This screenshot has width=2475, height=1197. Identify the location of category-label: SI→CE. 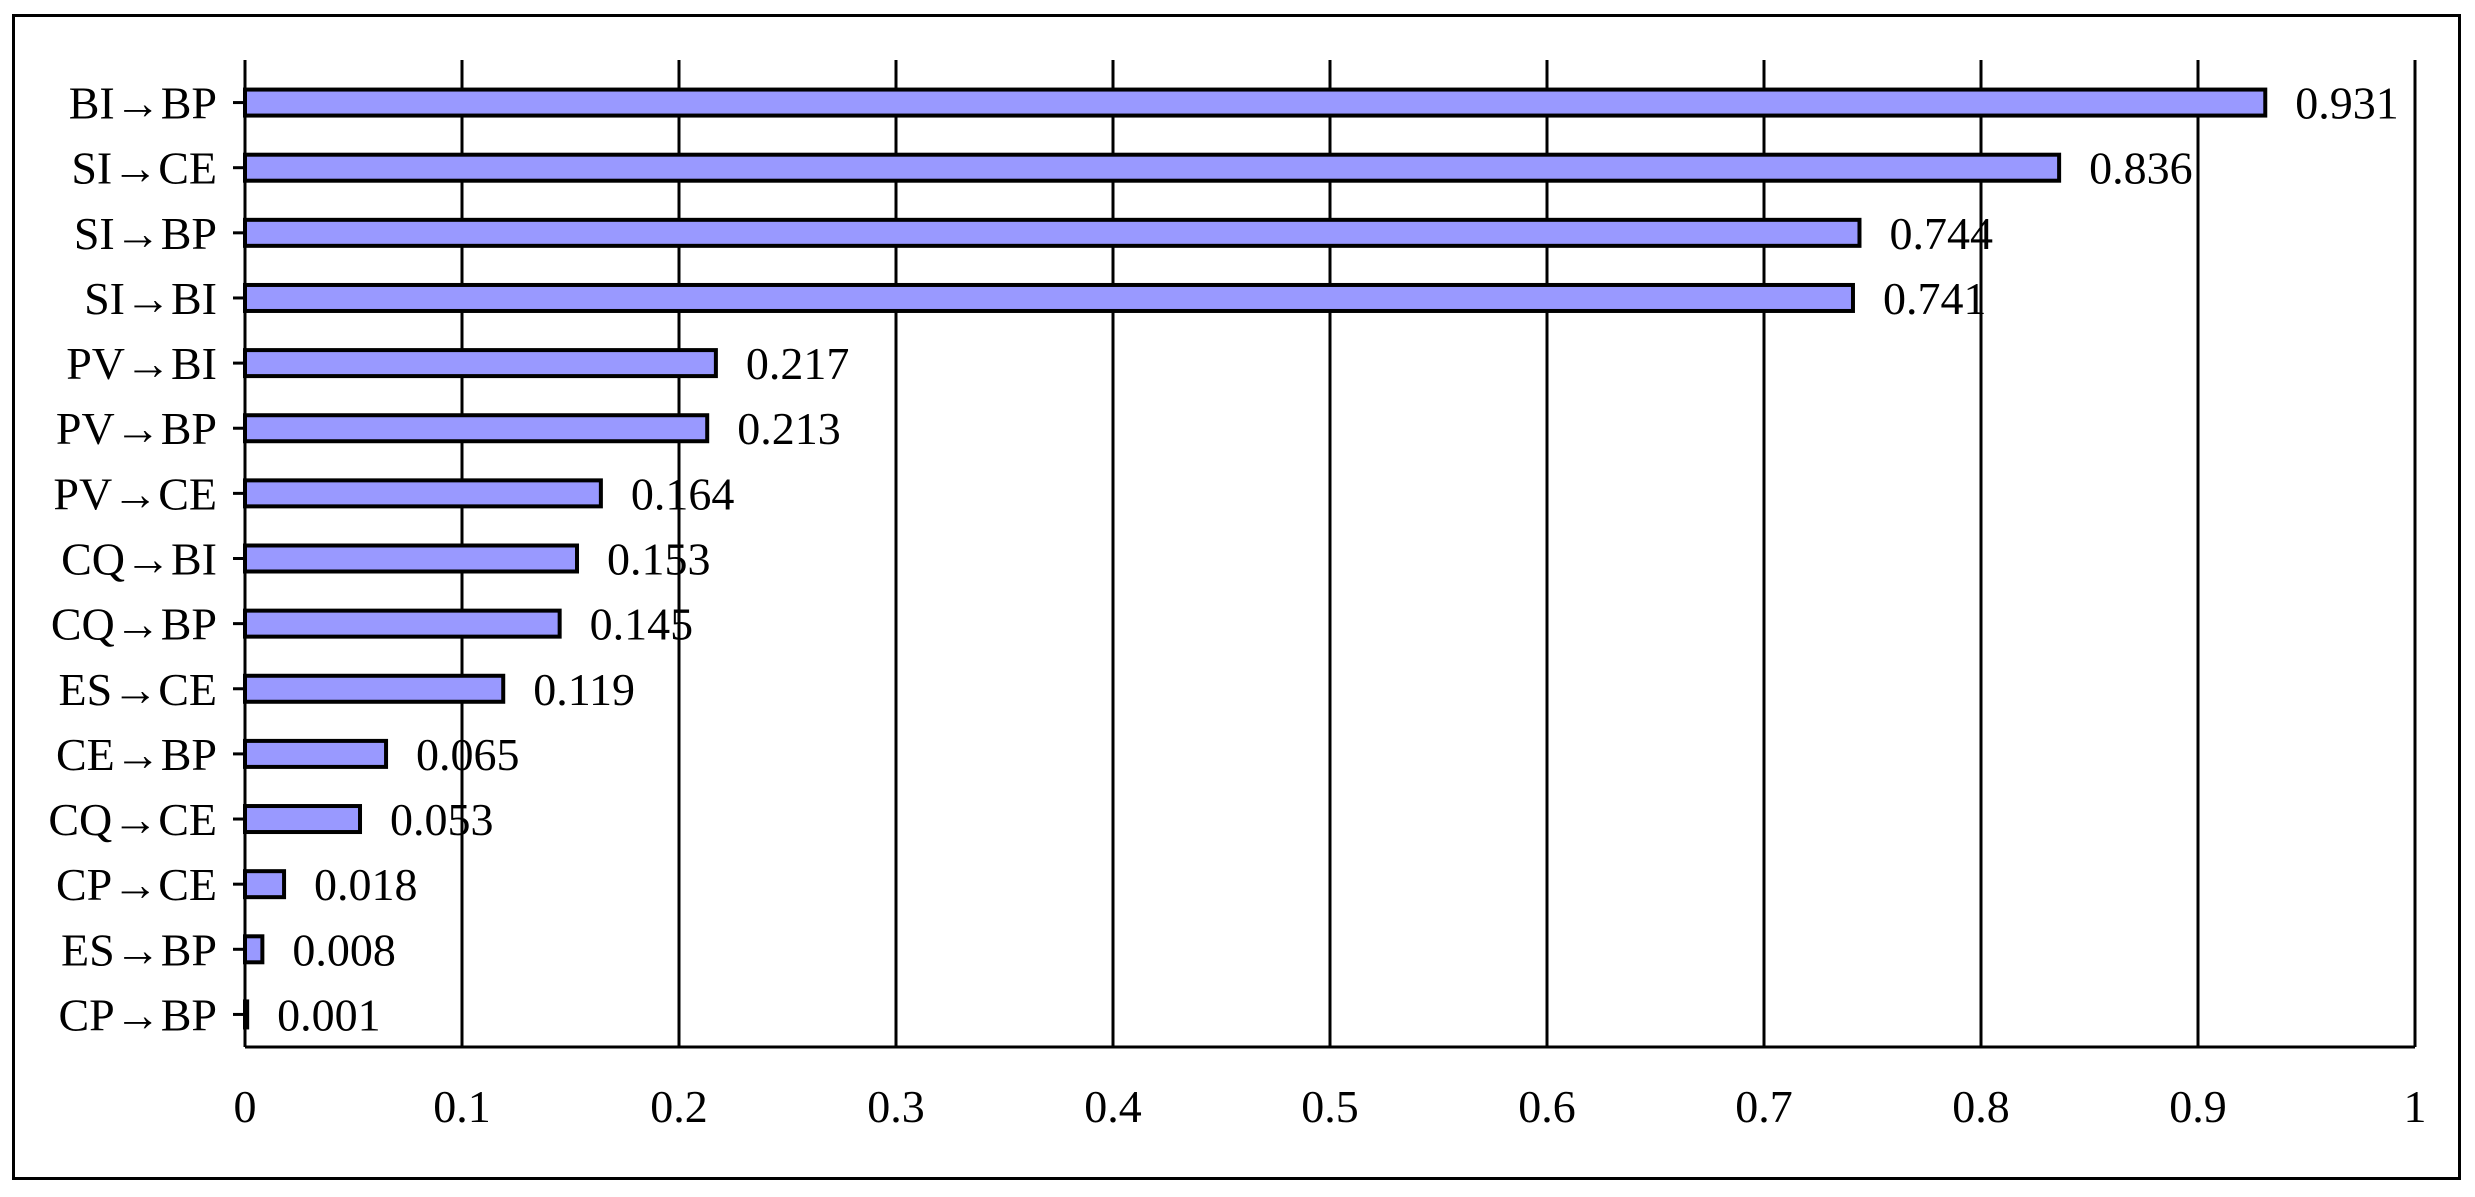
(144, 168).